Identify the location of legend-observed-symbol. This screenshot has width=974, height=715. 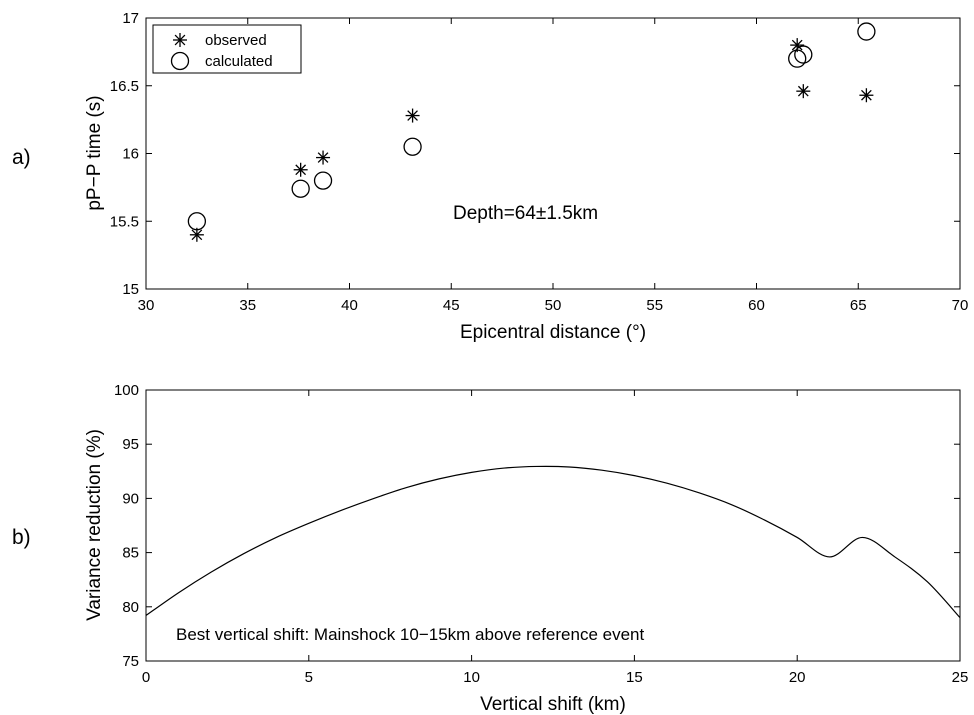
(180, 40).